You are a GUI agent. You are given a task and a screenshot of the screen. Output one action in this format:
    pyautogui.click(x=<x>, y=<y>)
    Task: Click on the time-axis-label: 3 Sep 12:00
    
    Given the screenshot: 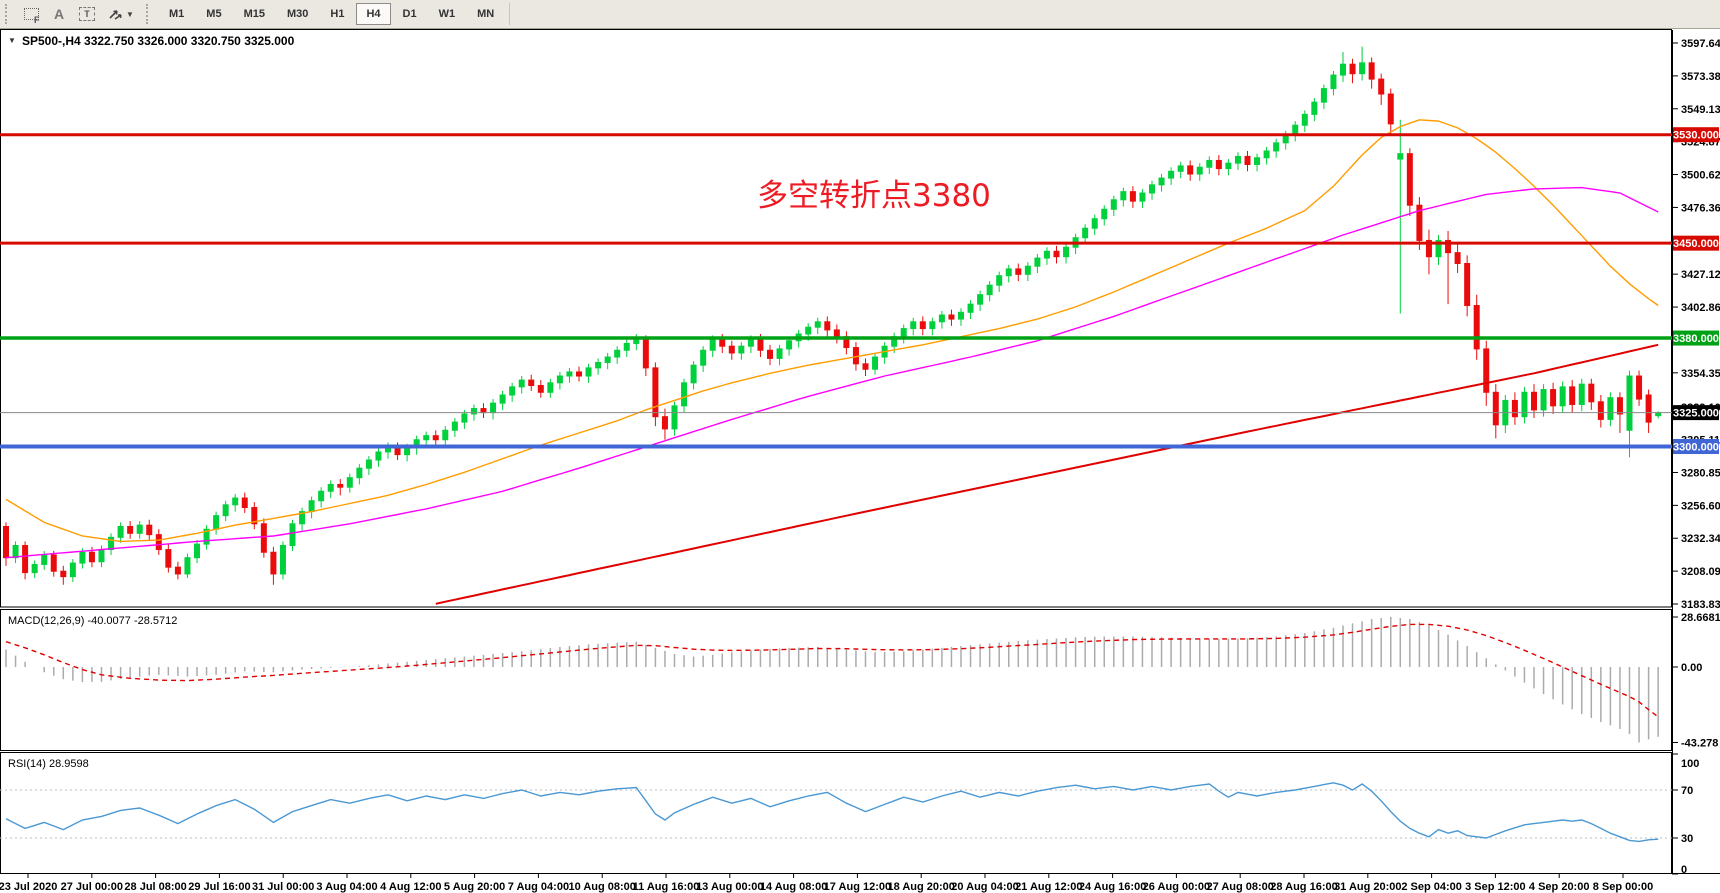 What is the action you would take?
    pyautogui.click(x=1495, y=887)
    